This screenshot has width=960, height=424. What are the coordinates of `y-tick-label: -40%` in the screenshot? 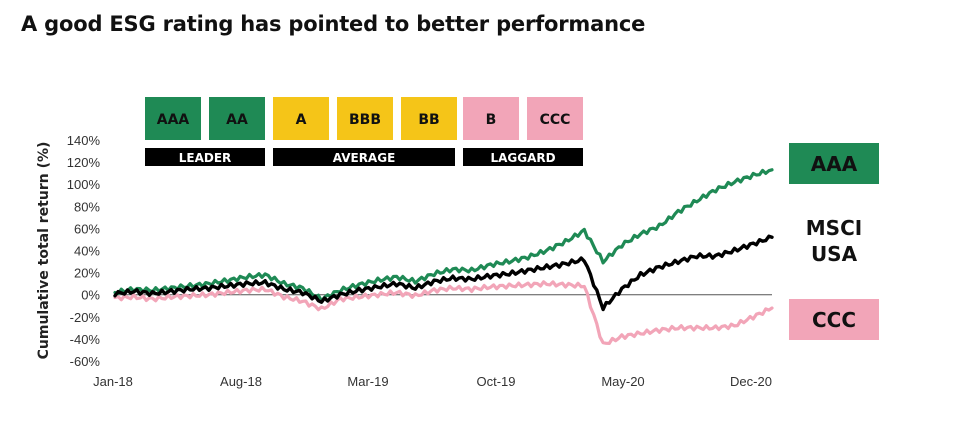 It's located at (85, 339).